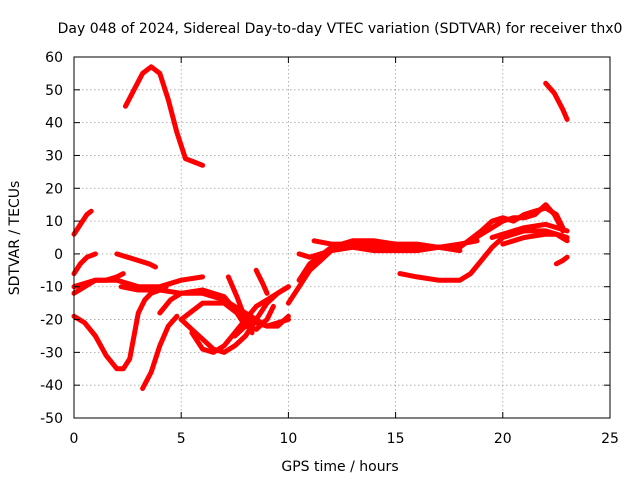 Image resolution: width=640 pixels, height=480 pixels. I want to click on y-tick-label: 50, so click(54, 91).